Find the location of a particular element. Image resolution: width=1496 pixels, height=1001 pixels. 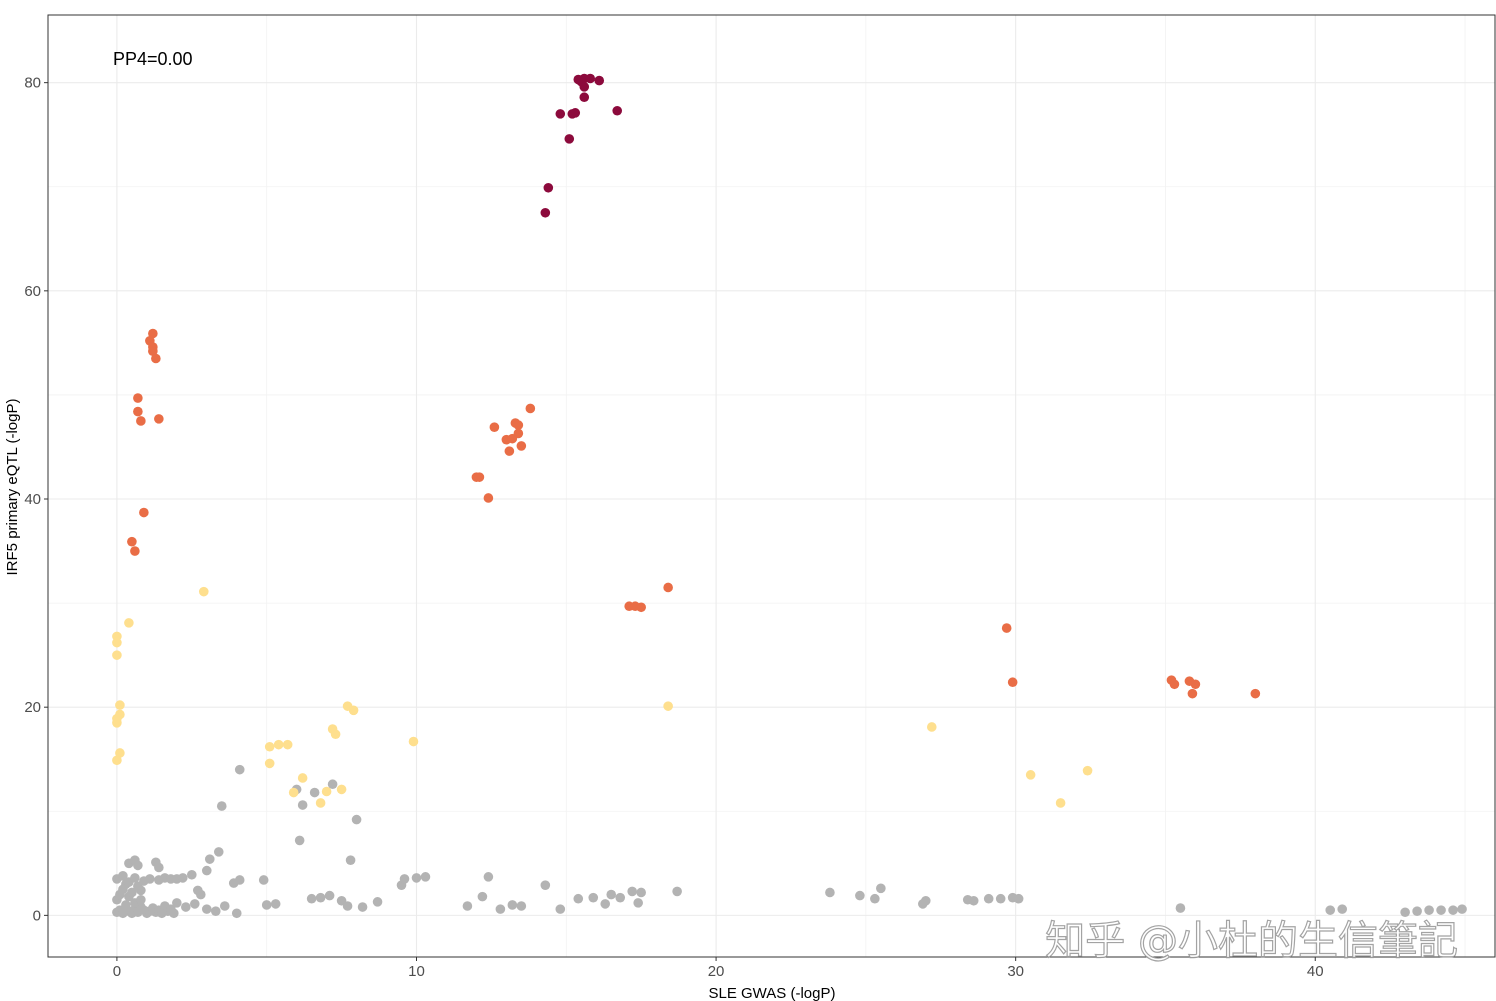

x-tick-label: 10 is located at coordinates (416, 971).